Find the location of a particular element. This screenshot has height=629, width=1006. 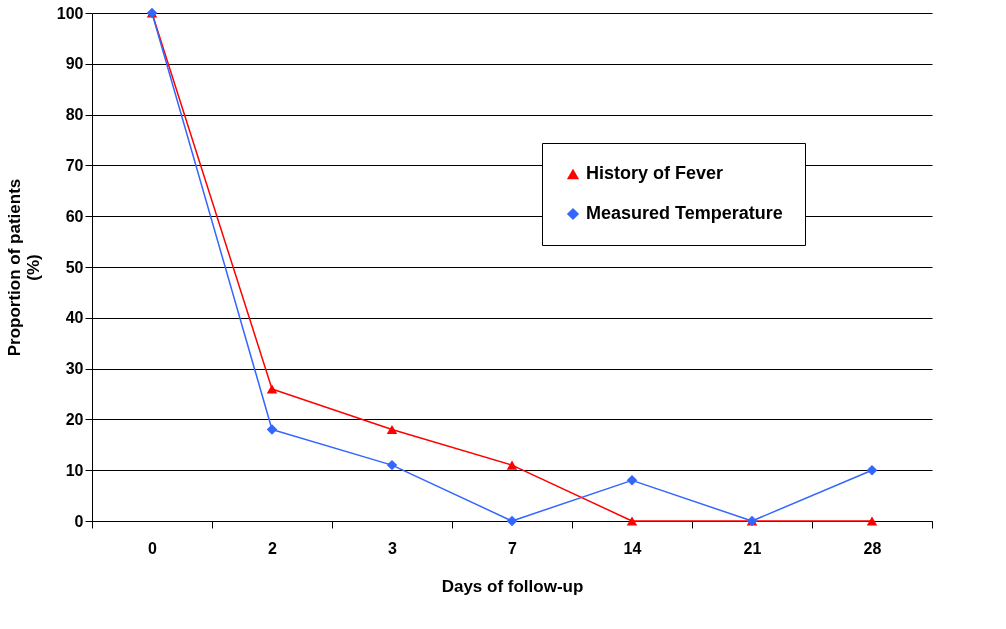

y-tick-label: 20 is located at coordinates (74, 419).